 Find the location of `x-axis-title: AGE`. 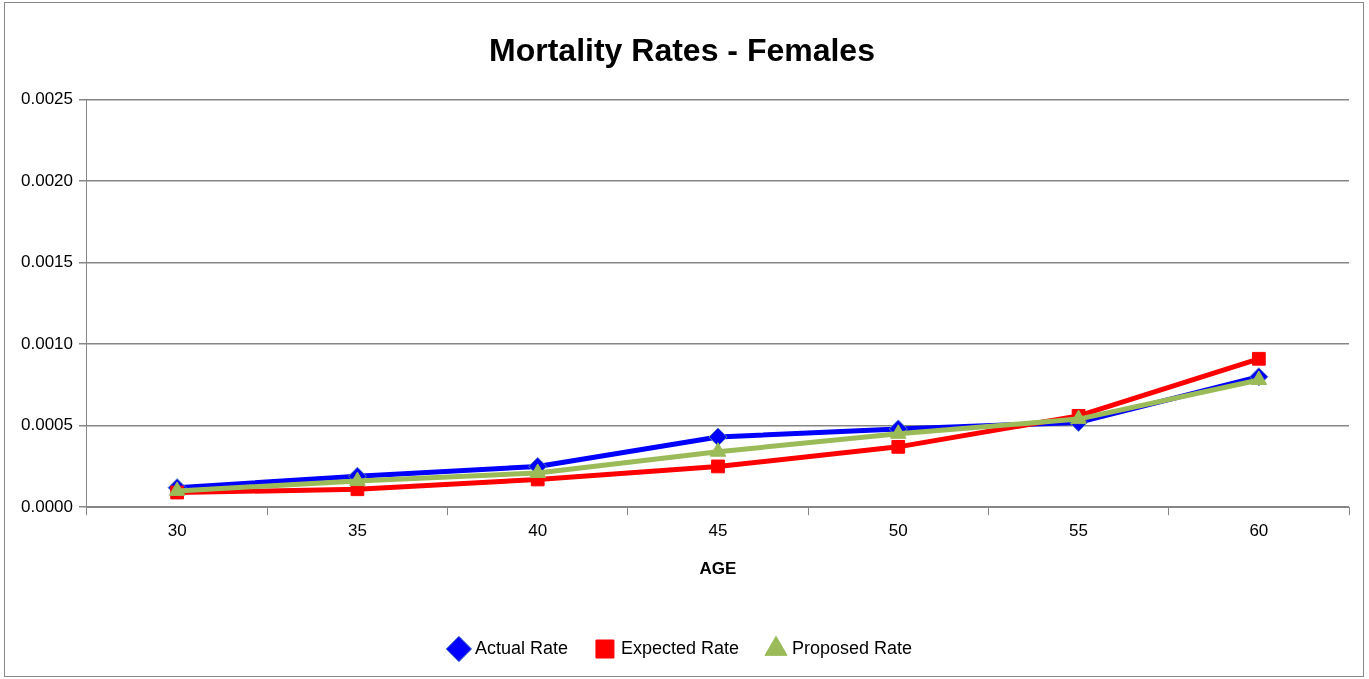

x-axis-title: AGE is located at coordinates (718, 569).